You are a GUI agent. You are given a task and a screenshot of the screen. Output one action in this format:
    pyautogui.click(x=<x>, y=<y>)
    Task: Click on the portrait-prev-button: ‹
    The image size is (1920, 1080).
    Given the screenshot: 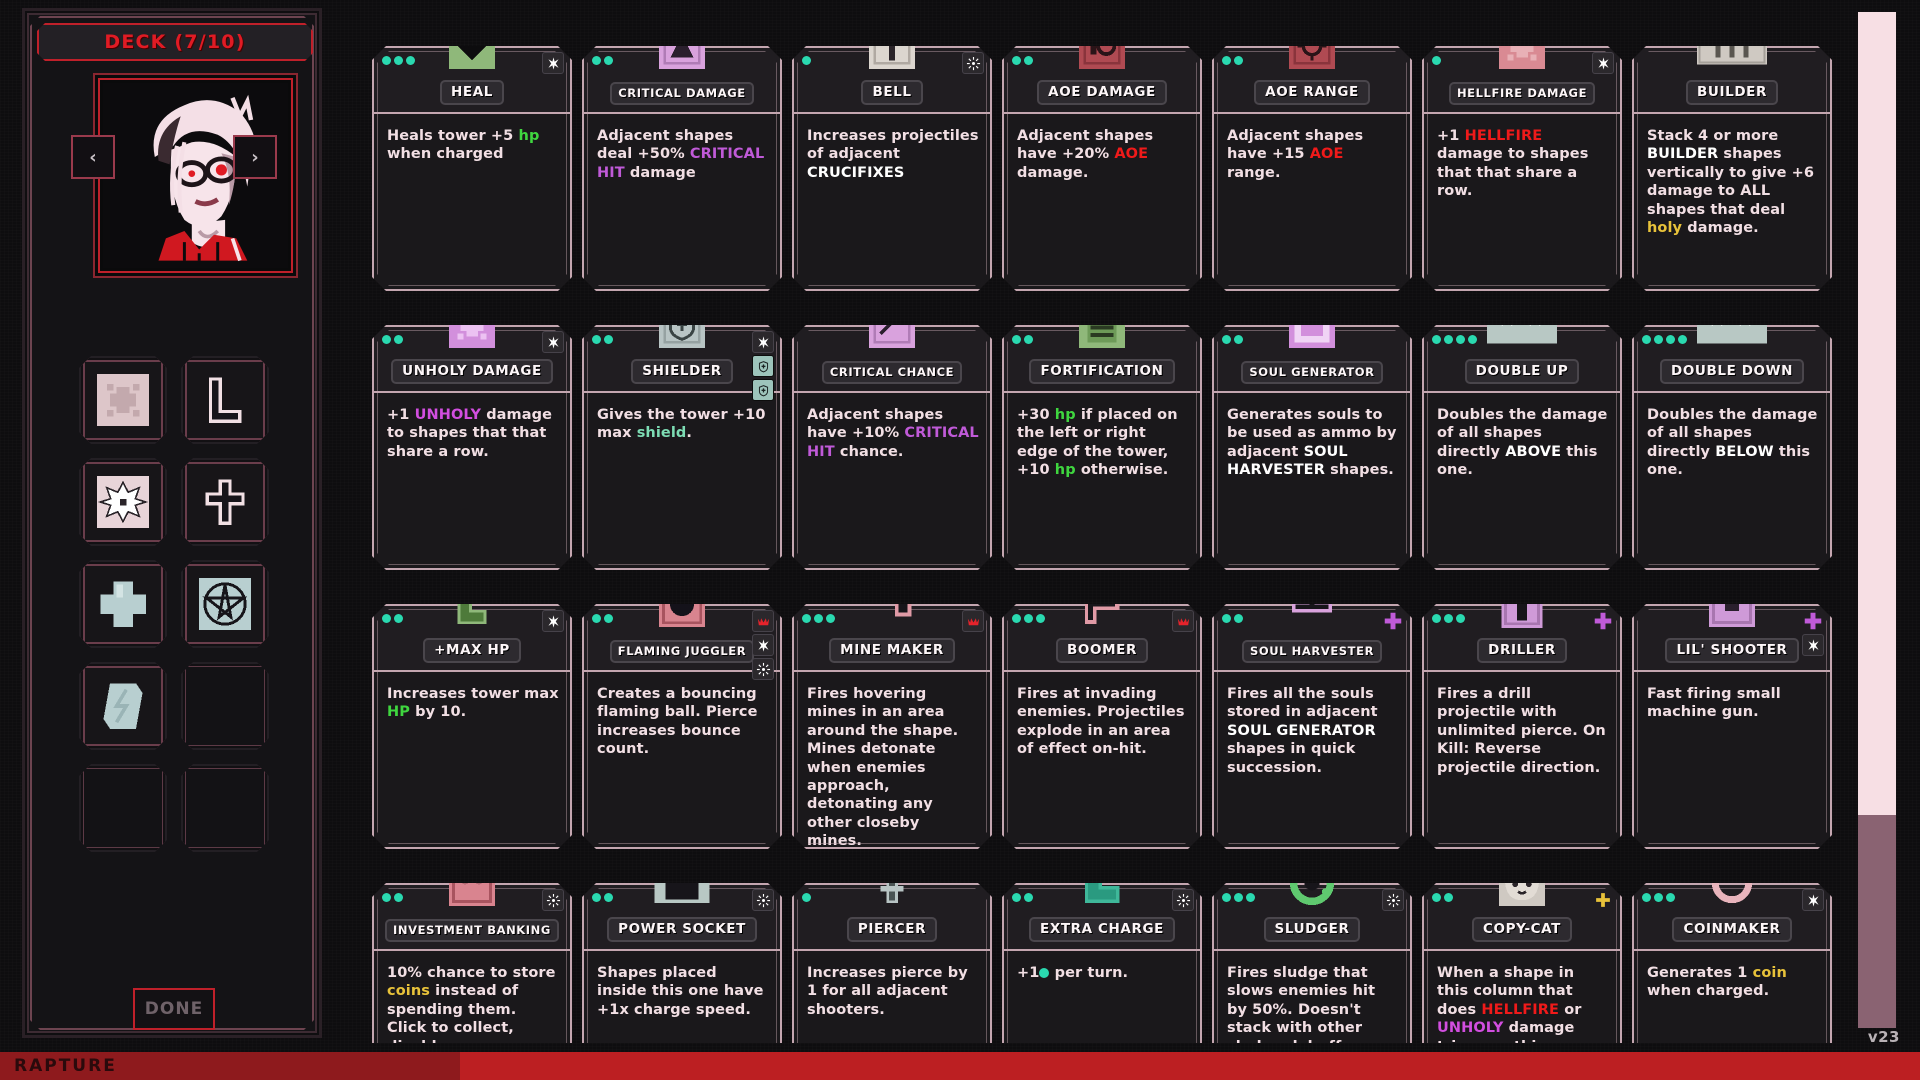 What is the action you would take?
    pyautogui.click(x=93, y=157)
    